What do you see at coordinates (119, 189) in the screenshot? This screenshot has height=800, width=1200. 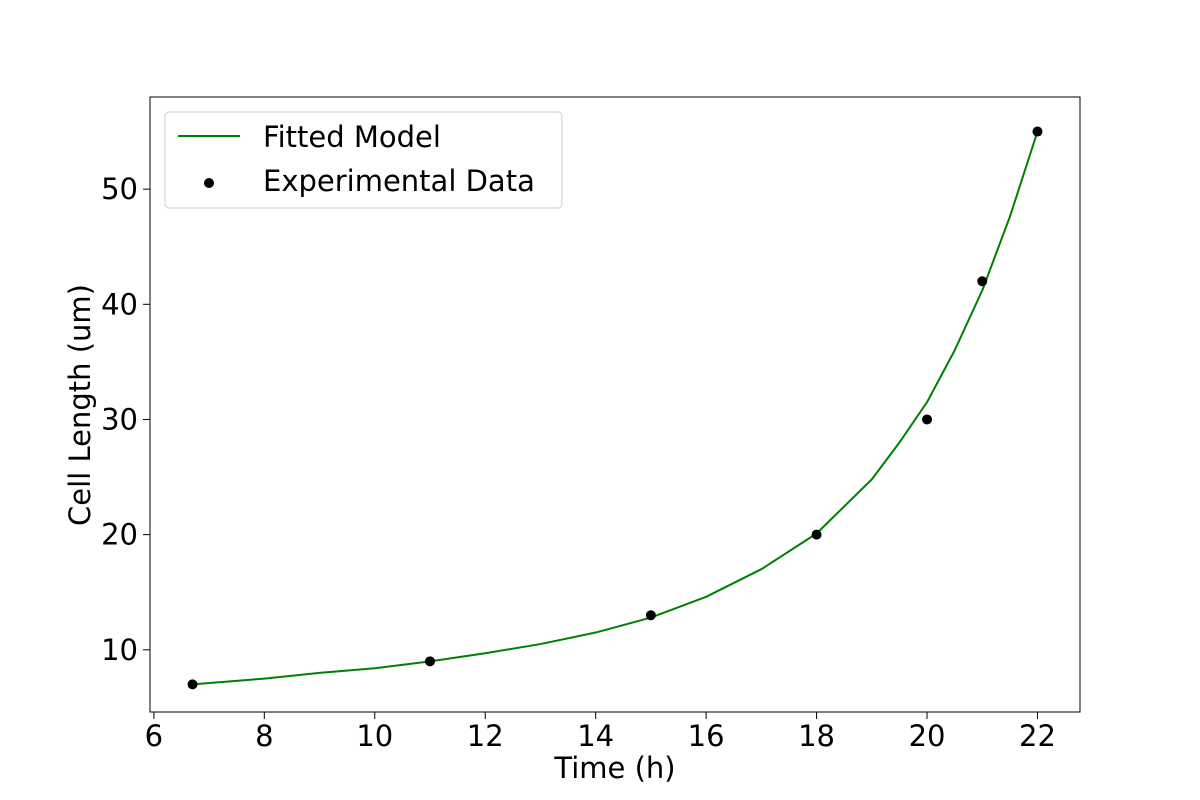 I see `y-tick-label: 50` at bounding box center [119, 189].